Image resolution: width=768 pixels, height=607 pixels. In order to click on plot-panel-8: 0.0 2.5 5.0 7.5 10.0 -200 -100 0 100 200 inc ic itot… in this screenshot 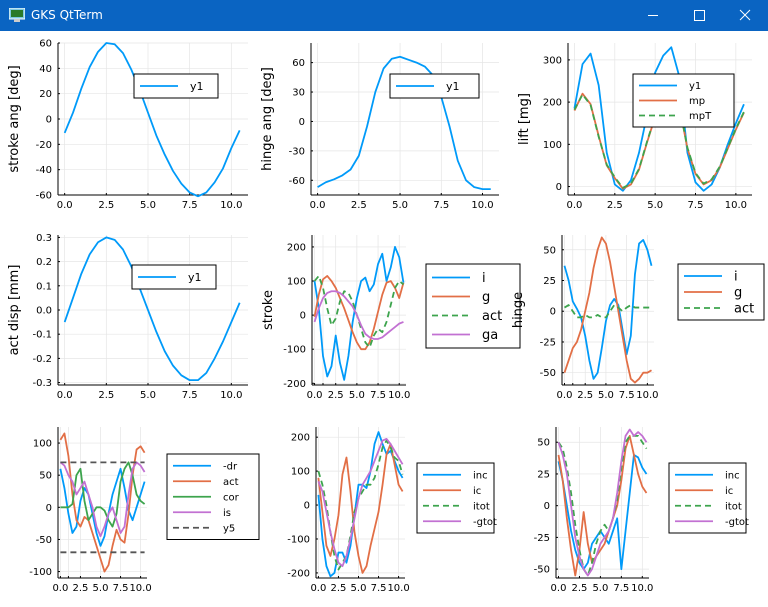, I will do `click(392, 510)`.